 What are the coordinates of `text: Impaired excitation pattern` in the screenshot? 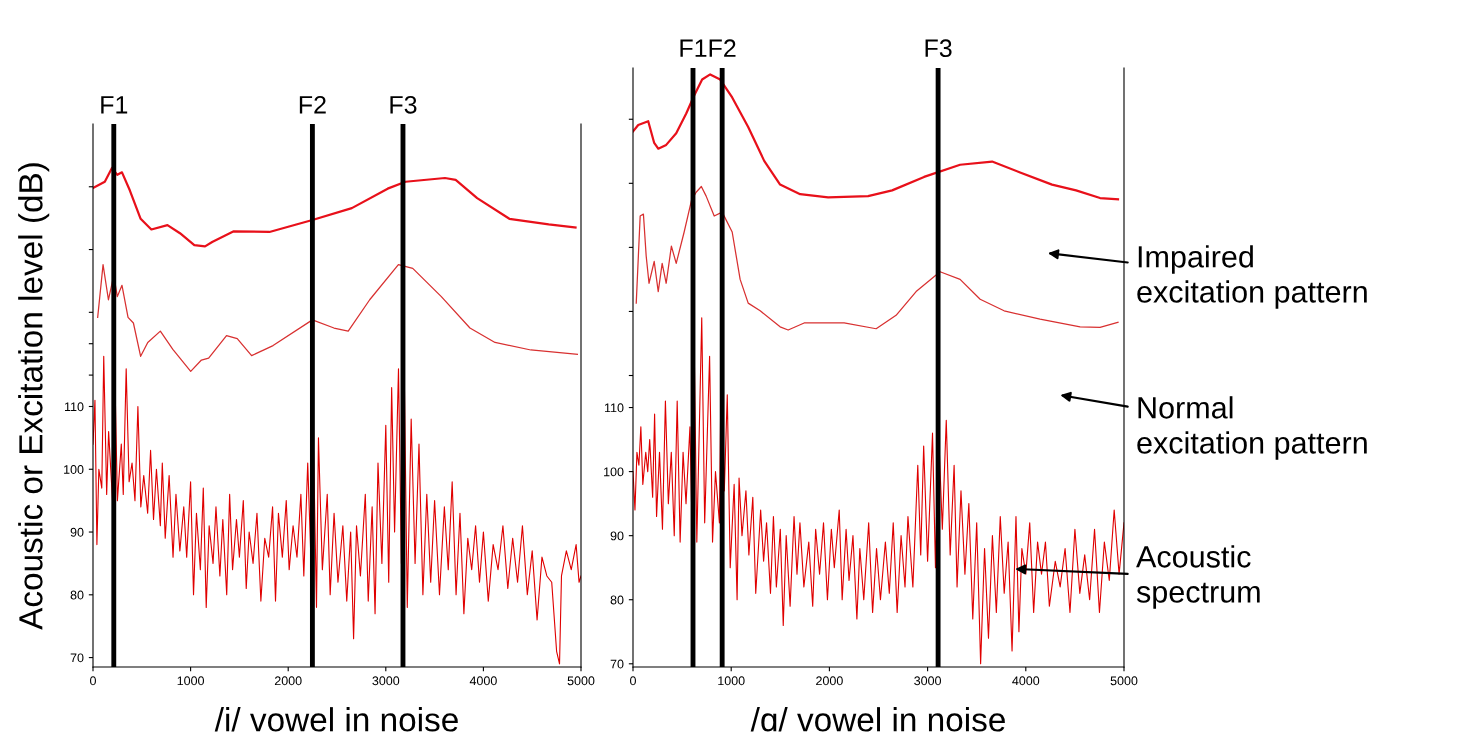 It's located at (1252, 277).